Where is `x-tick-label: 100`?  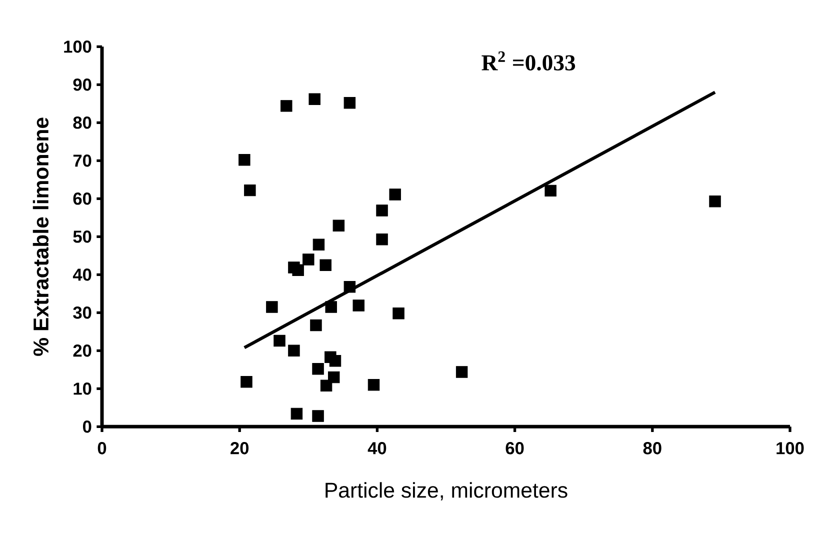
x-tick-label: 100 is located at coordinates (790, 448).